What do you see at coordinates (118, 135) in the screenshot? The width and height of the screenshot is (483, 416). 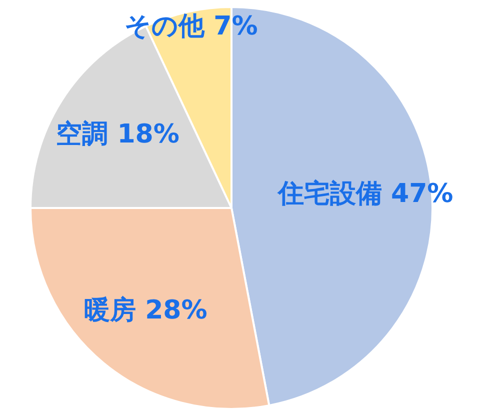 I see `slice-label: 空調 18%` at bounding box center [118, 135].